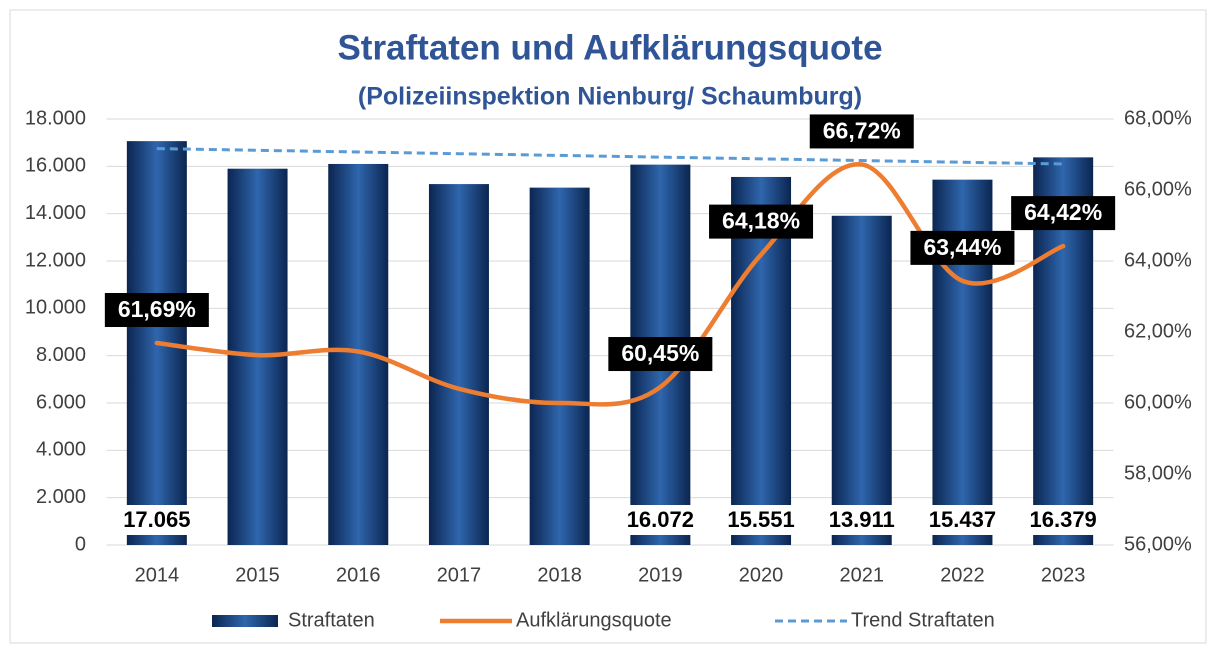  I want to click on y2-tick-label: 64,00%, so click(1158, 260).